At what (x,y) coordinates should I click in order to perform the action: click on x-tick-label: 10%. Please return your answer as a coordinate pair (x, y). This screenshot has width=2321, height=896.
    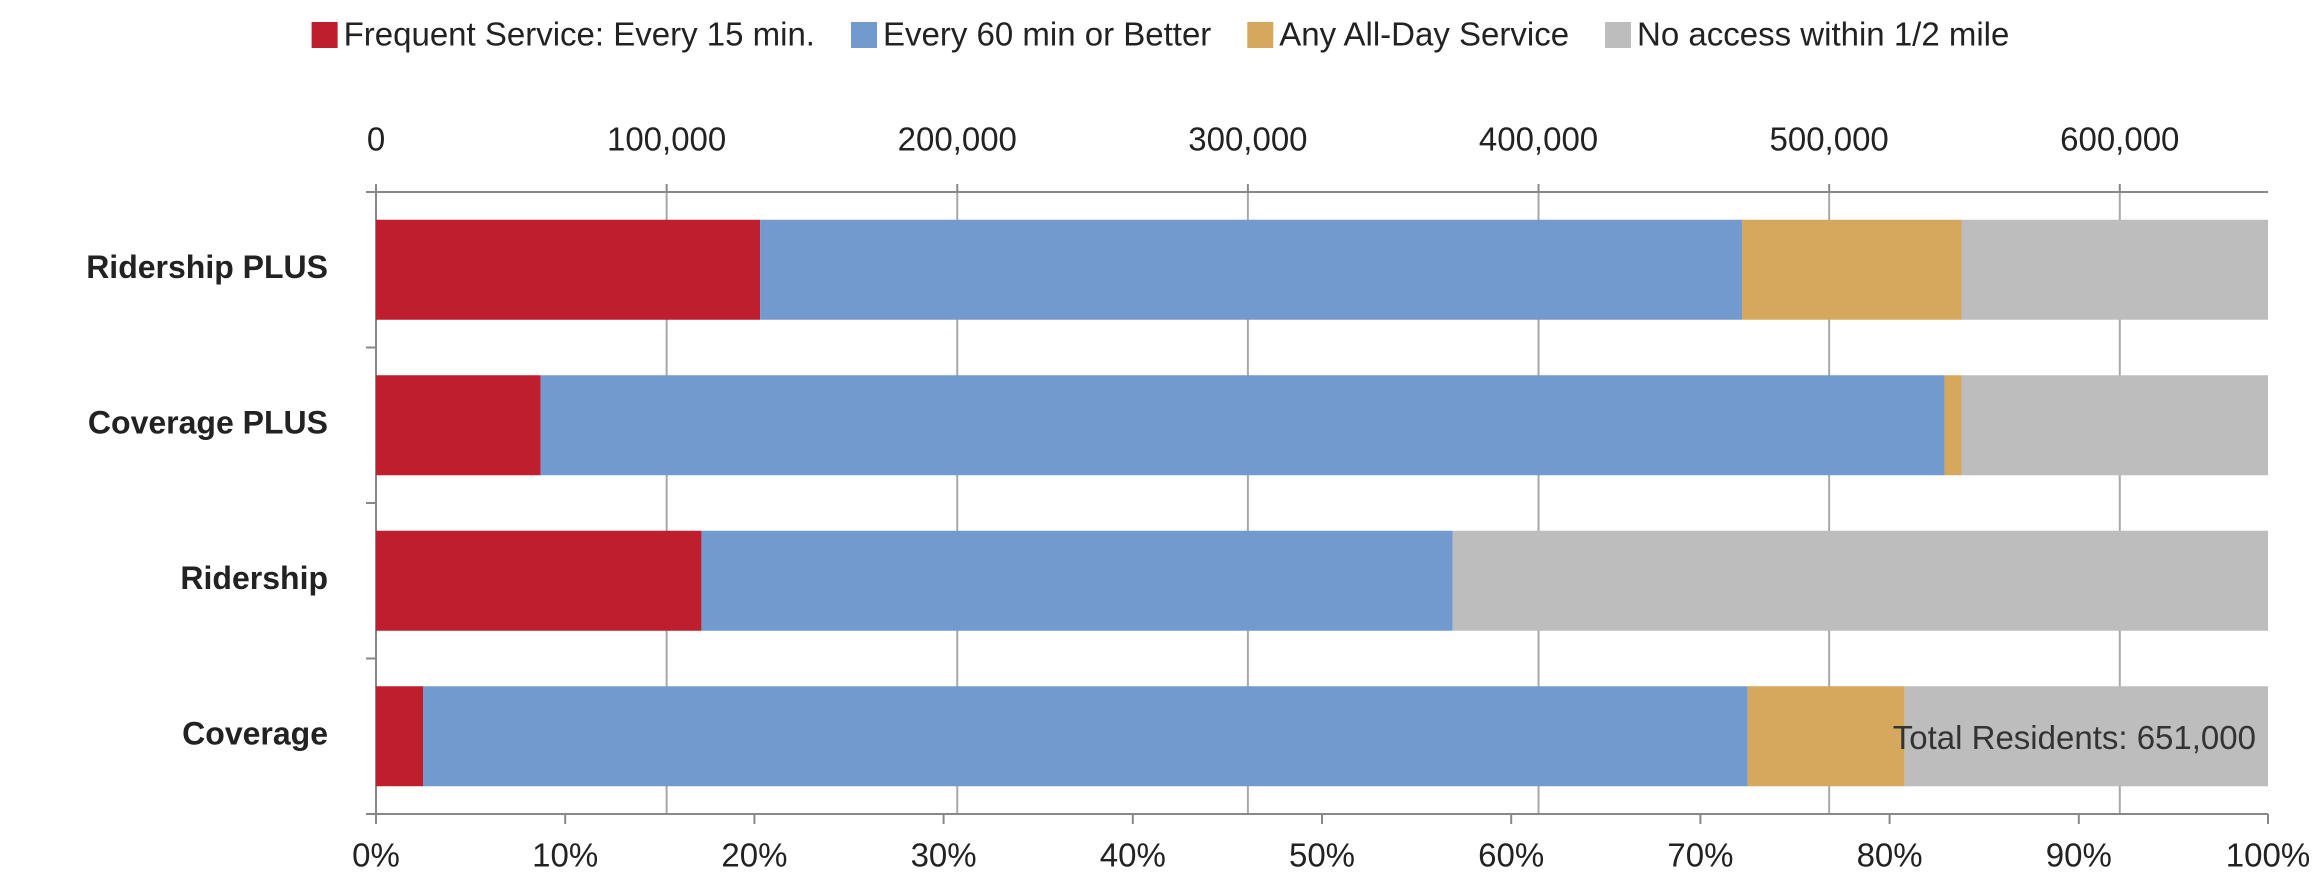
    Looking at the image, I should click on (565, 855).